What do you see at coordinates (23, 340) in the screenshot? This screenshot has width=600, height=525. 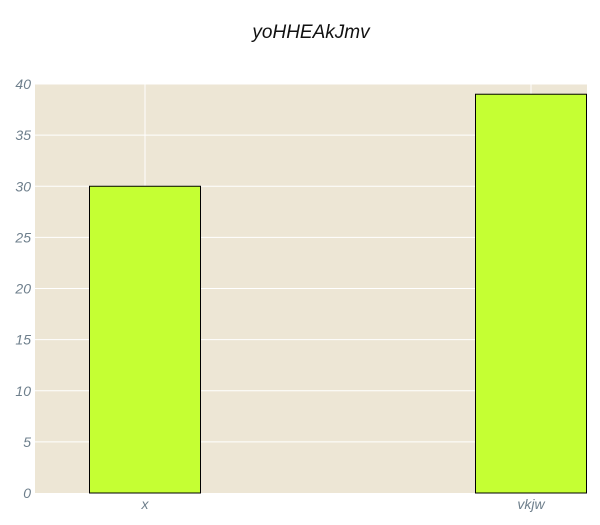 I see `y-tick-label: 15` at bounding box center [23, 340].